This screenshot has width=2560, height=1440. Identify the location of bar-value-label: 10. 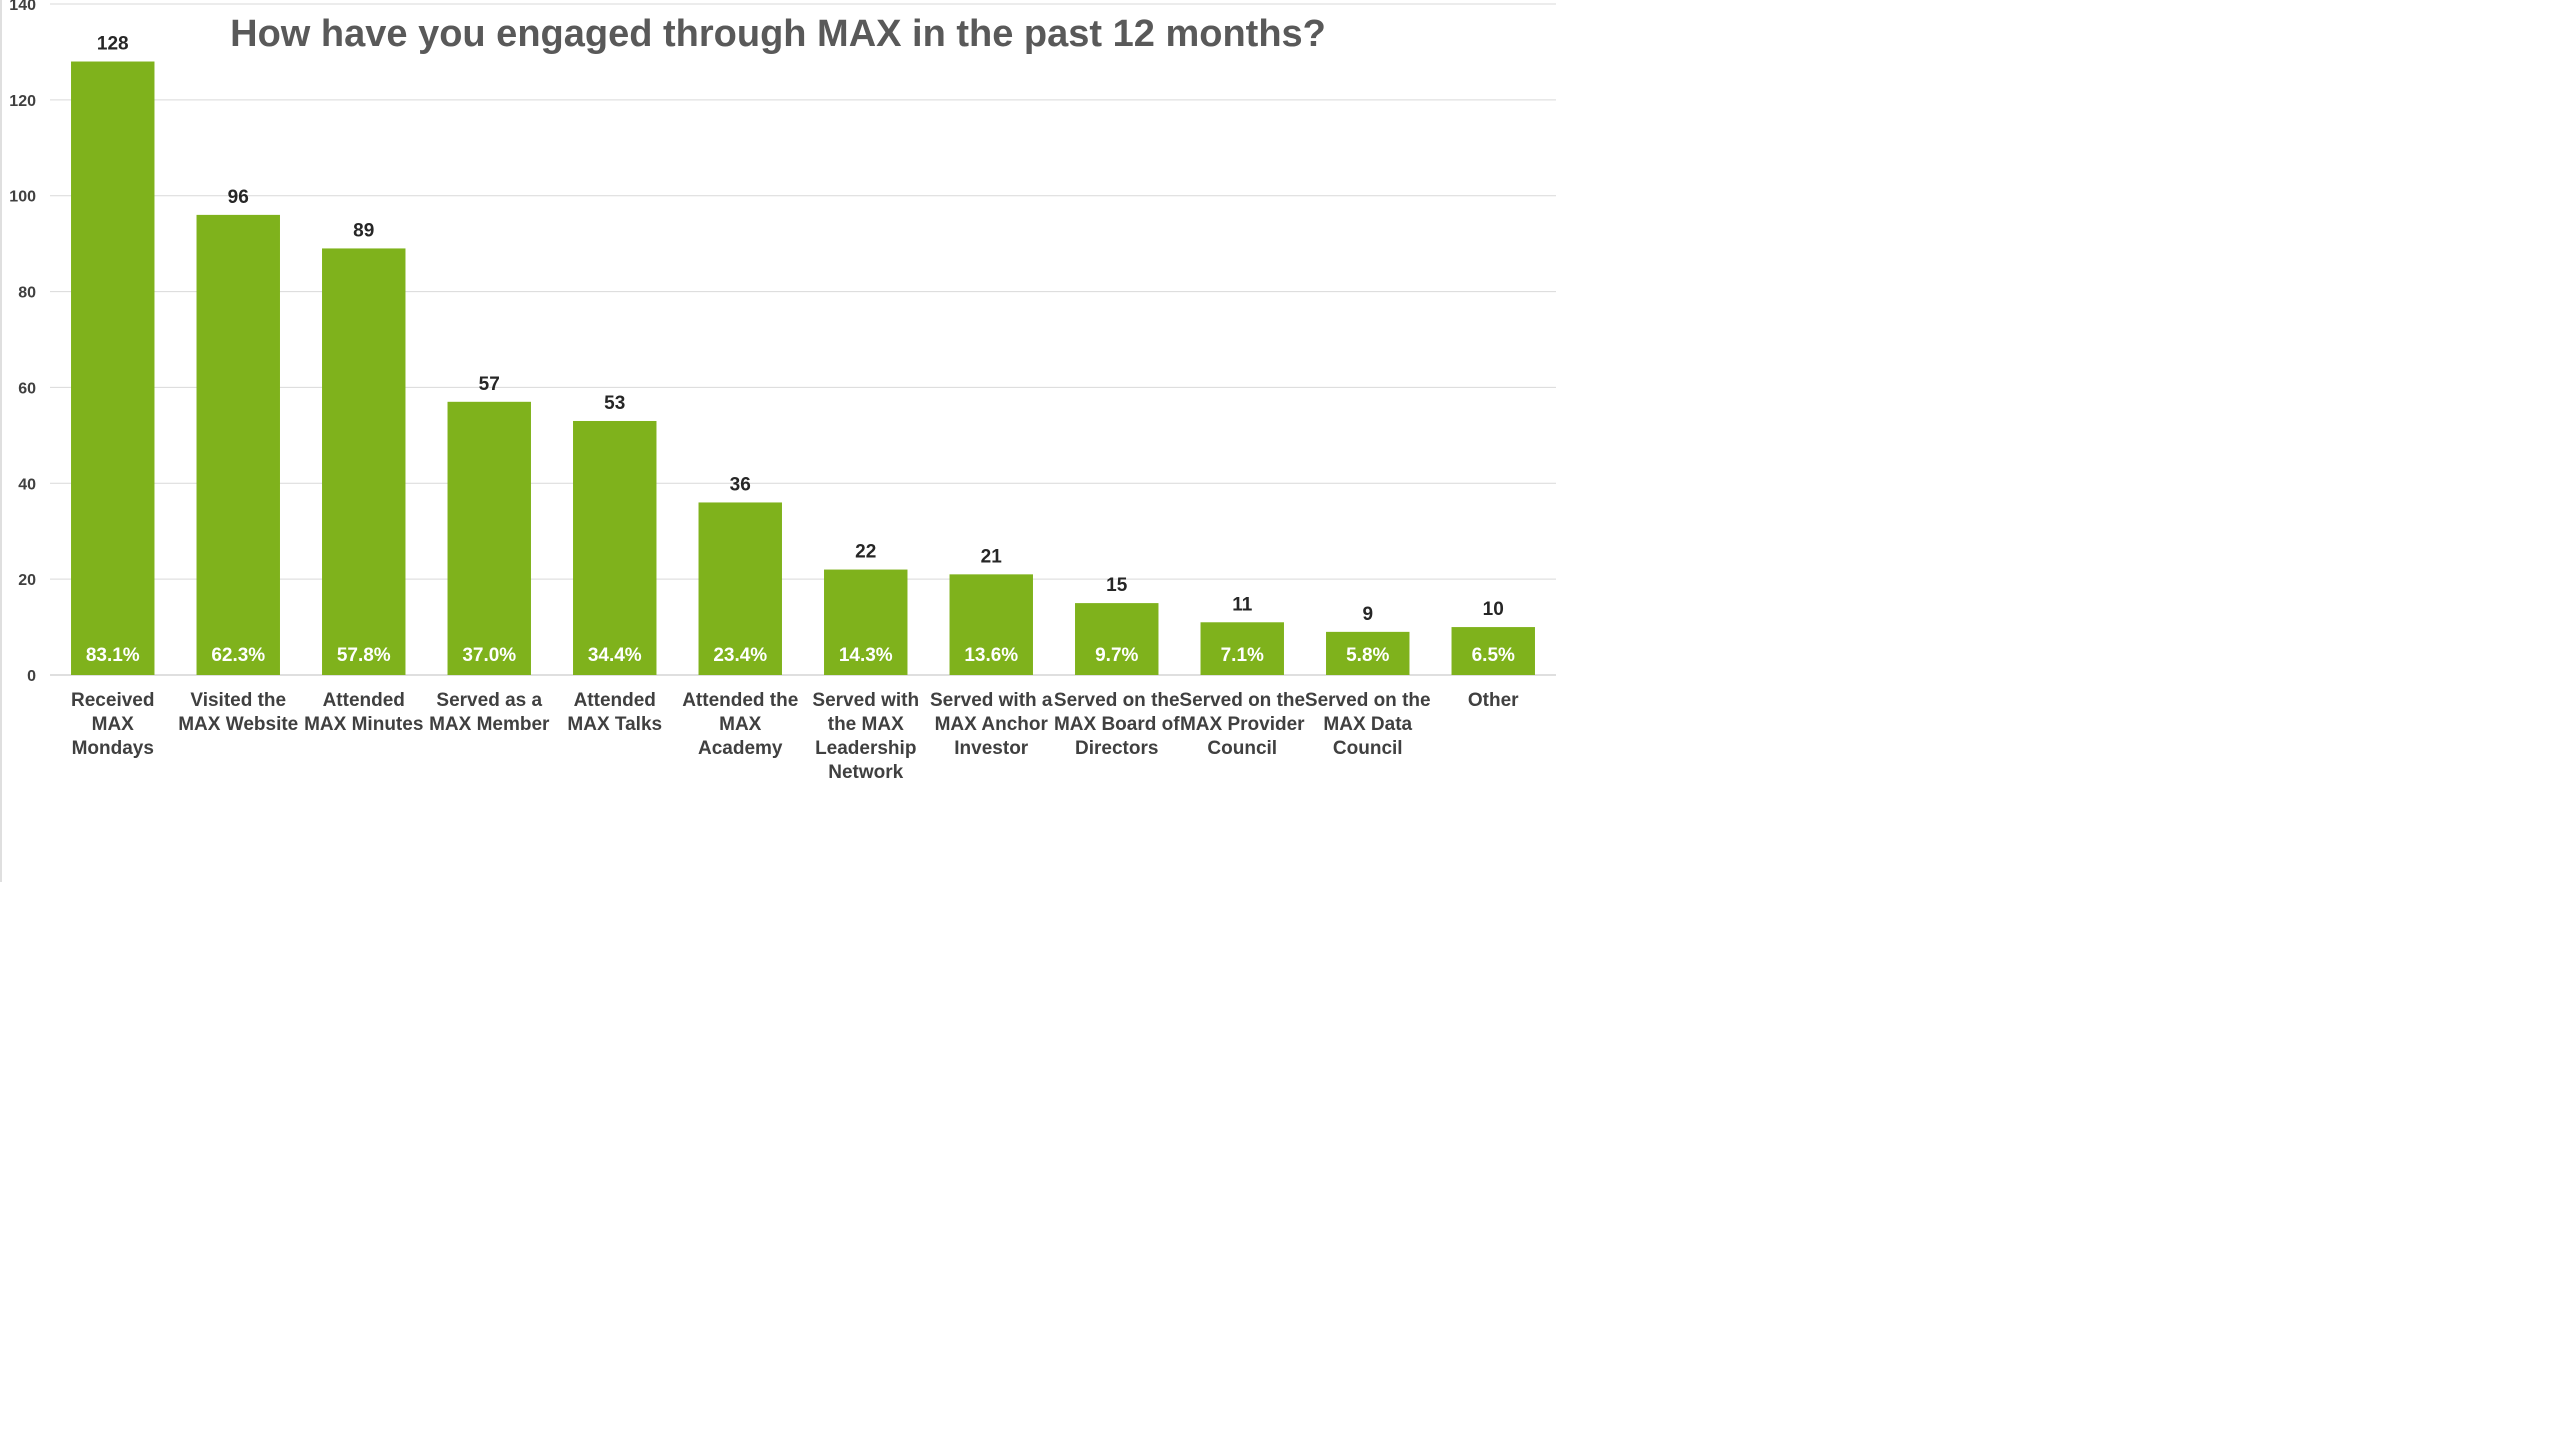
(1493, 609).